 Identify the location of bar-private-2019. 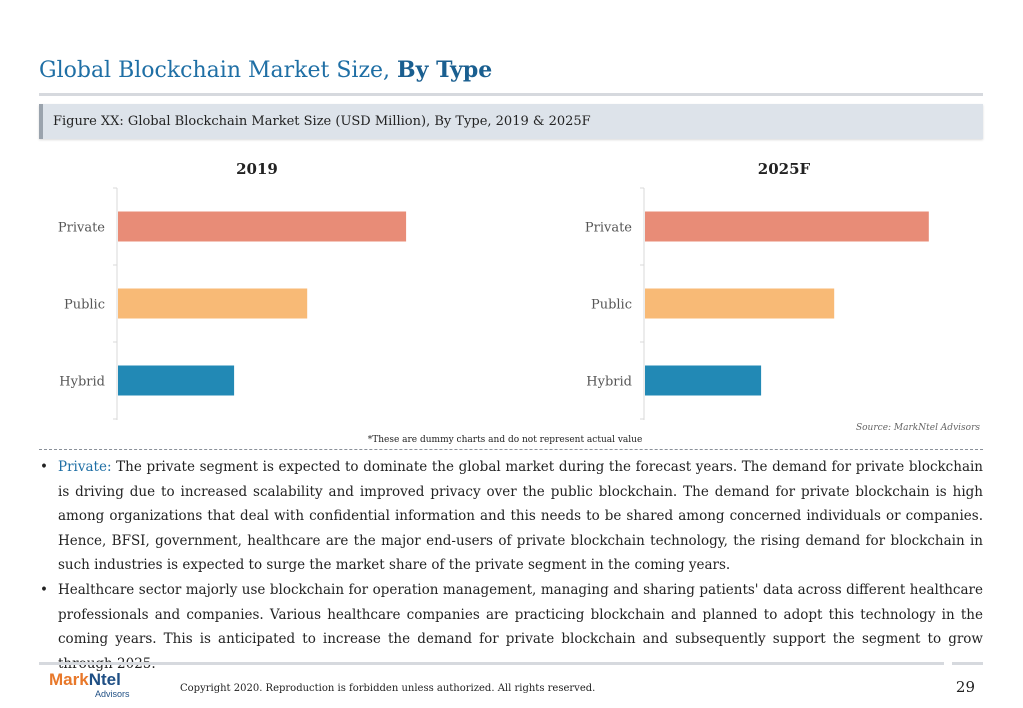
(262, 226).